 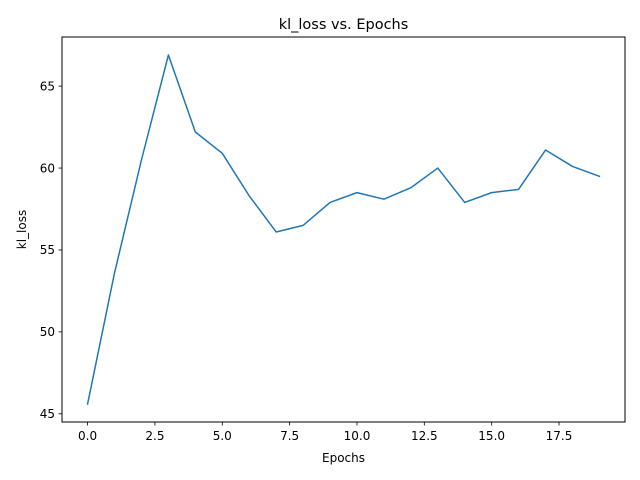 I want to click on x-tick-label: 12.5, so click(x=424, y=436).